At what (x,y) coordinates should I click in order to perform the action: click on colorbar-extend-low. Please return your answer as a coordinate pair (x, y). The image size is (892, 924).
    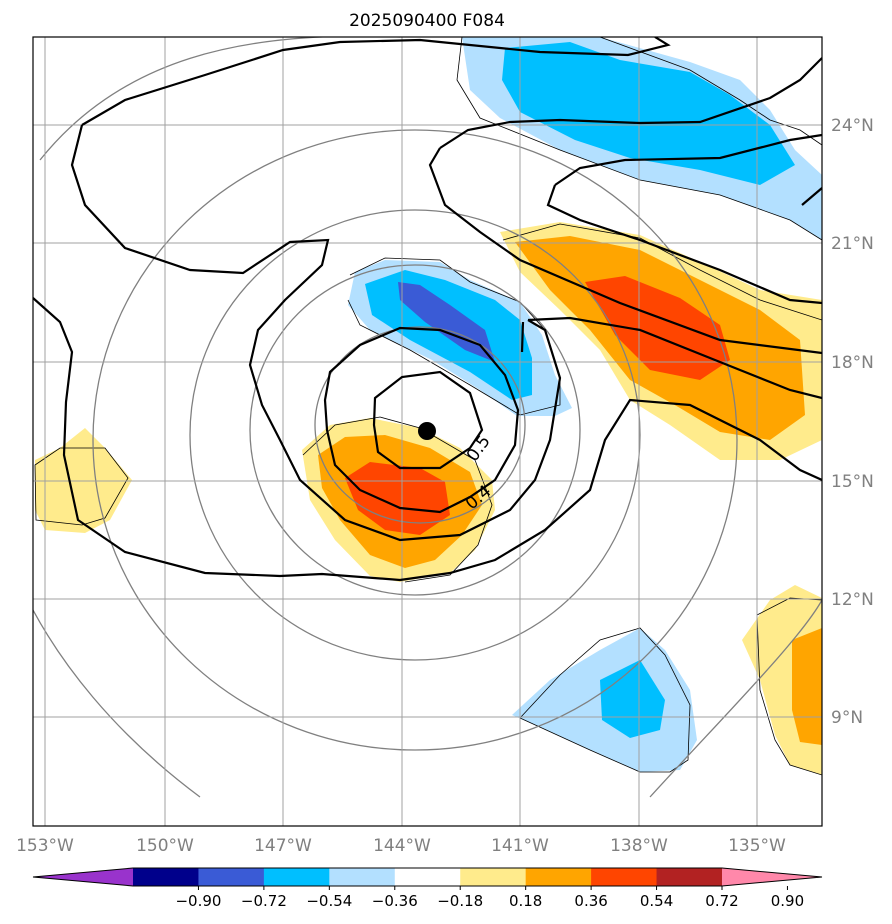
    Looking at the image, I should click on (83, 877).